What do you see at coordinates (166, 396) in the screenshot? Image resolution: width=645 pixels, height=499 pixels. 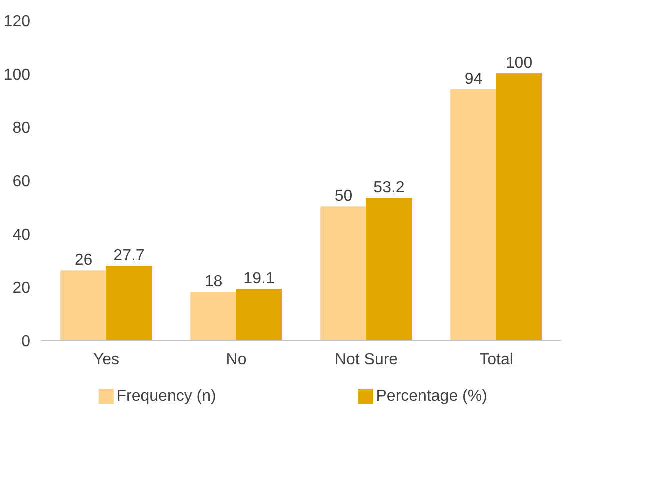 I see `legend-label: Frequency (n)` at bounding box center [166, 396].